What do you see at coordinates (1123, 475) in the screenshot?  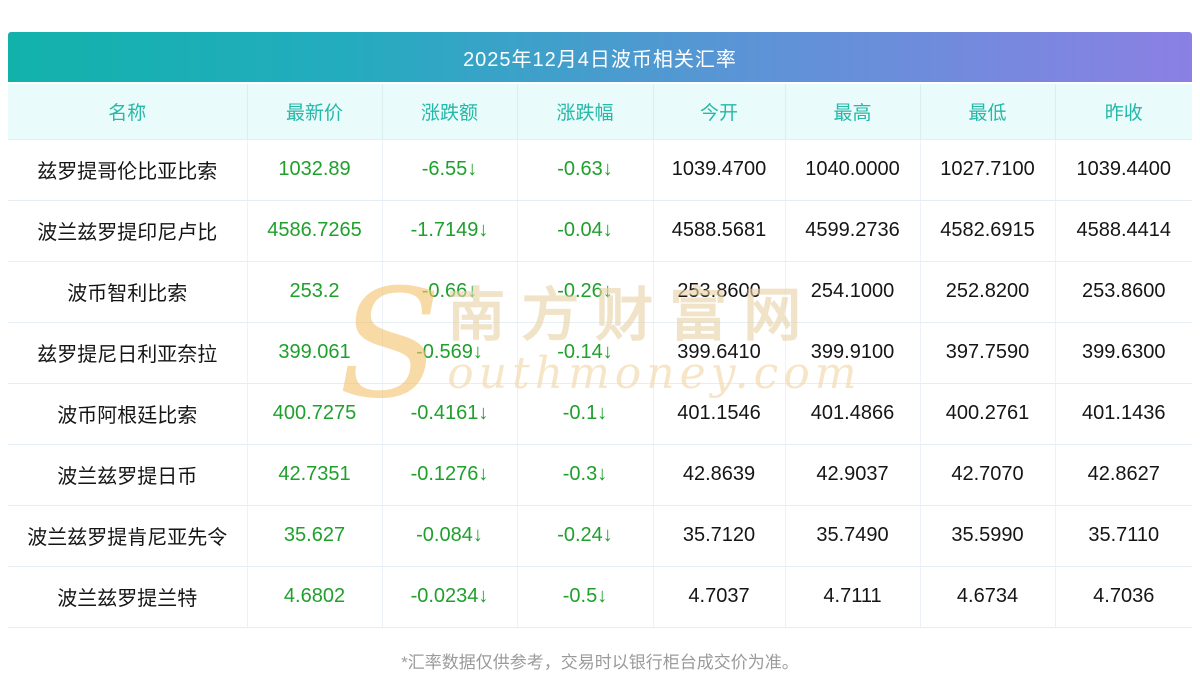 I see `prev-close-price: 42.8627` at bounding box center [1123, 475].